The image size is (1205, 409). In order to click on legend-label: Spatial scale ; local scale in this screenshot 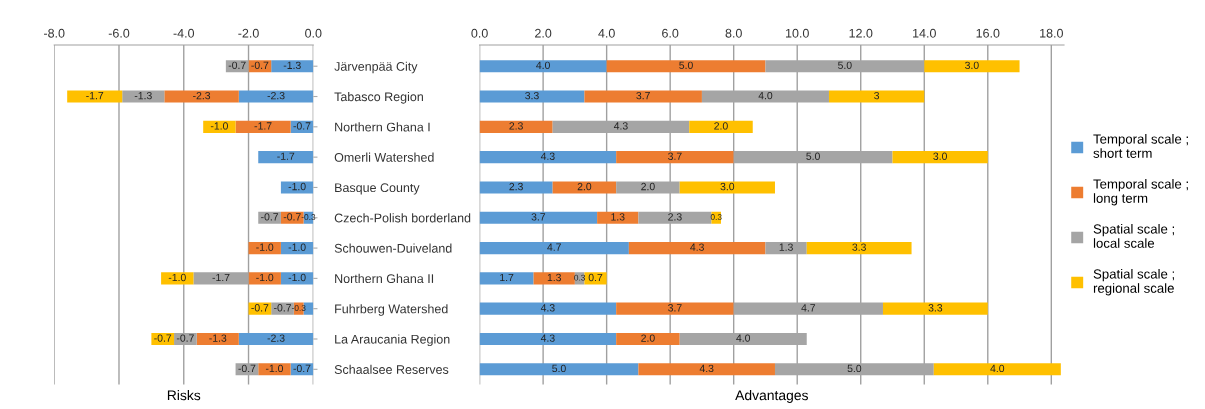, I will do `click(1133, 235)`.